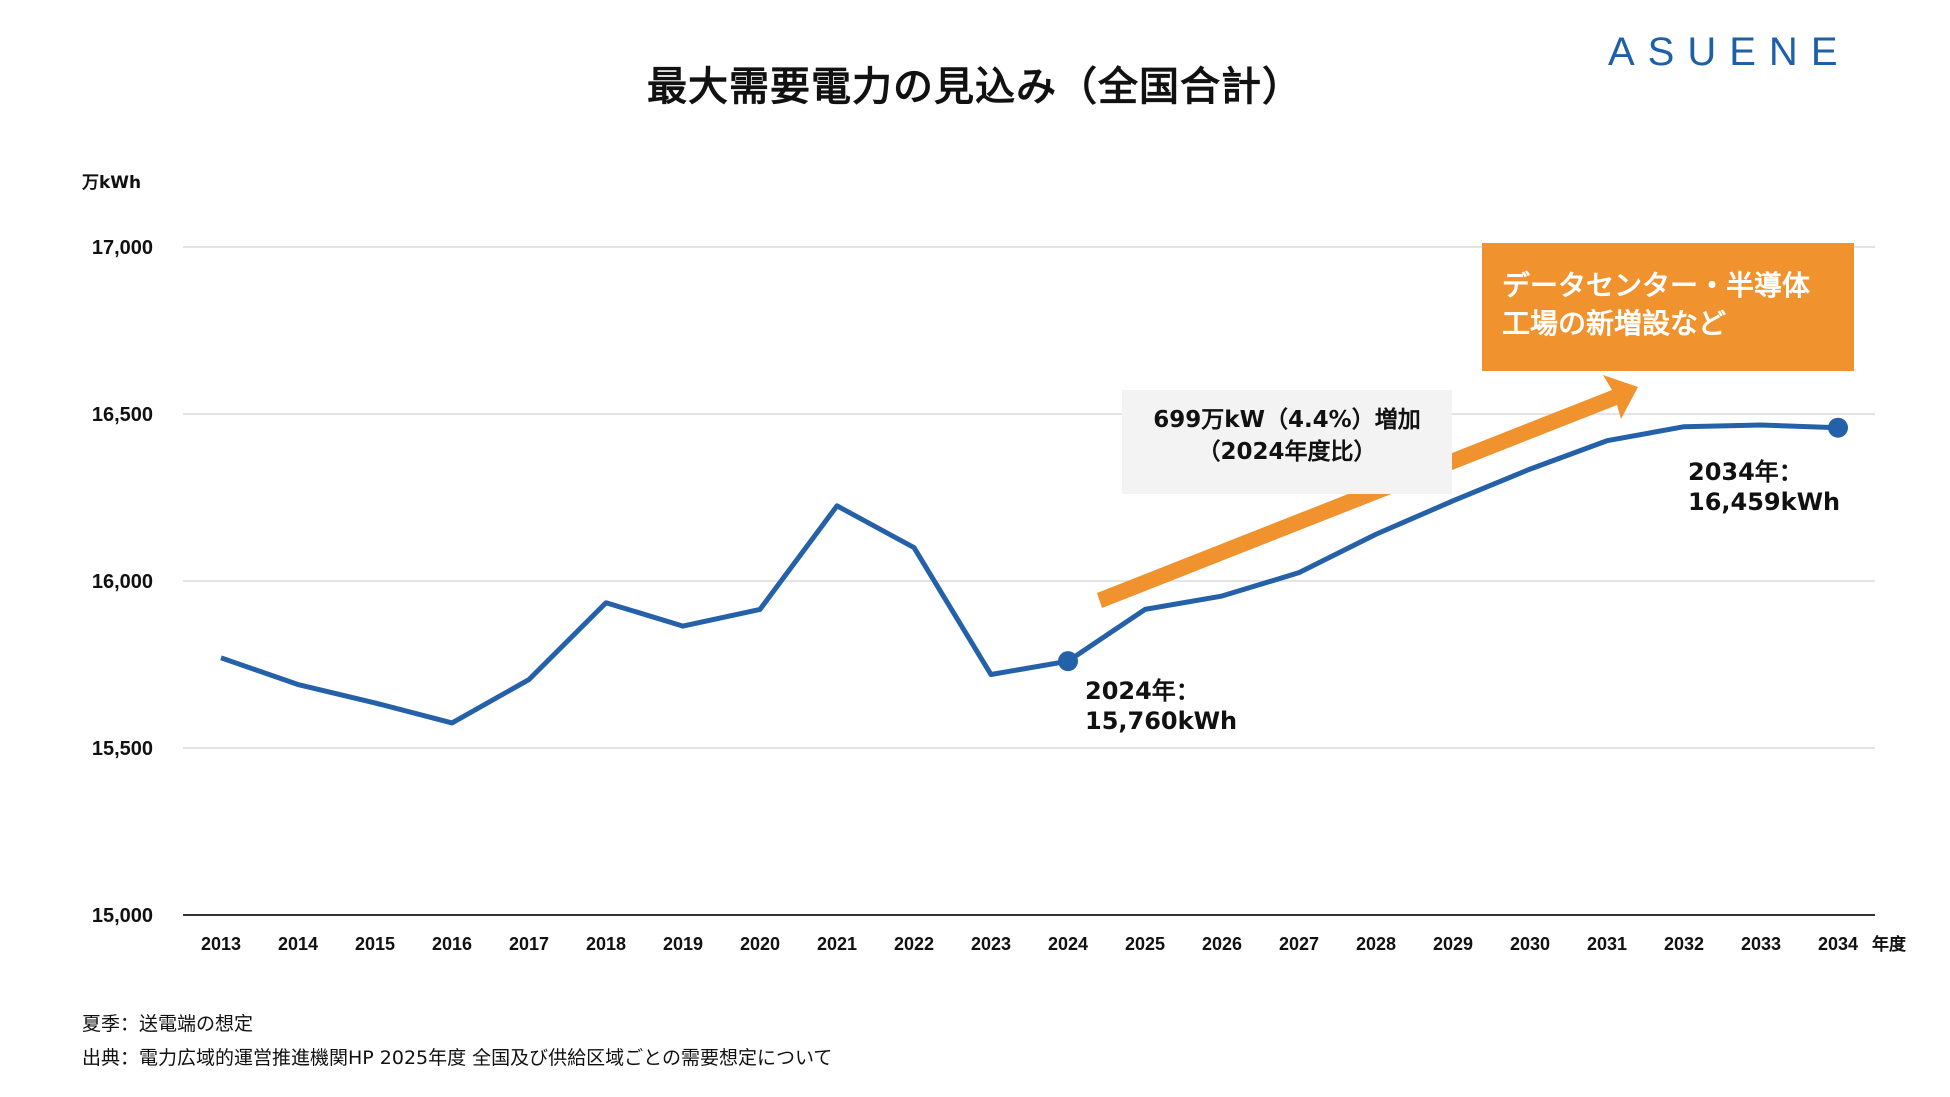  I want to click on point-label-2024: 2024年： 15,760kWh, so click(1161, 706).